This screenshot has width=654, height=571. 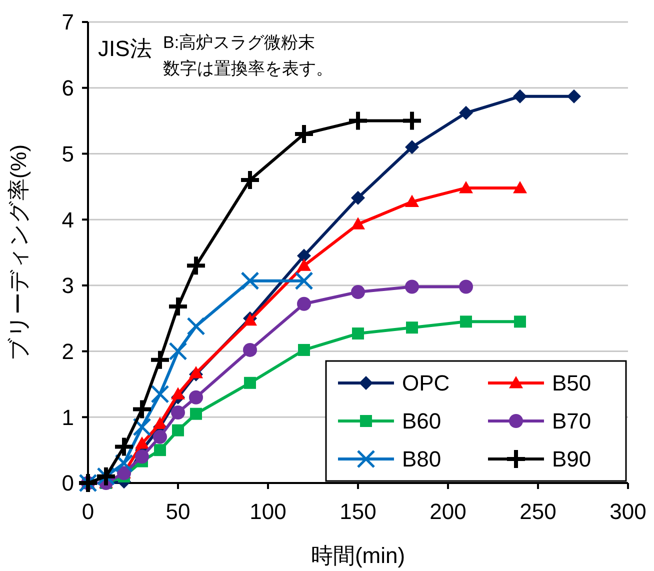 I want to click on y-axis-title: ブリーディング率(%), so click(x=18, y=252).